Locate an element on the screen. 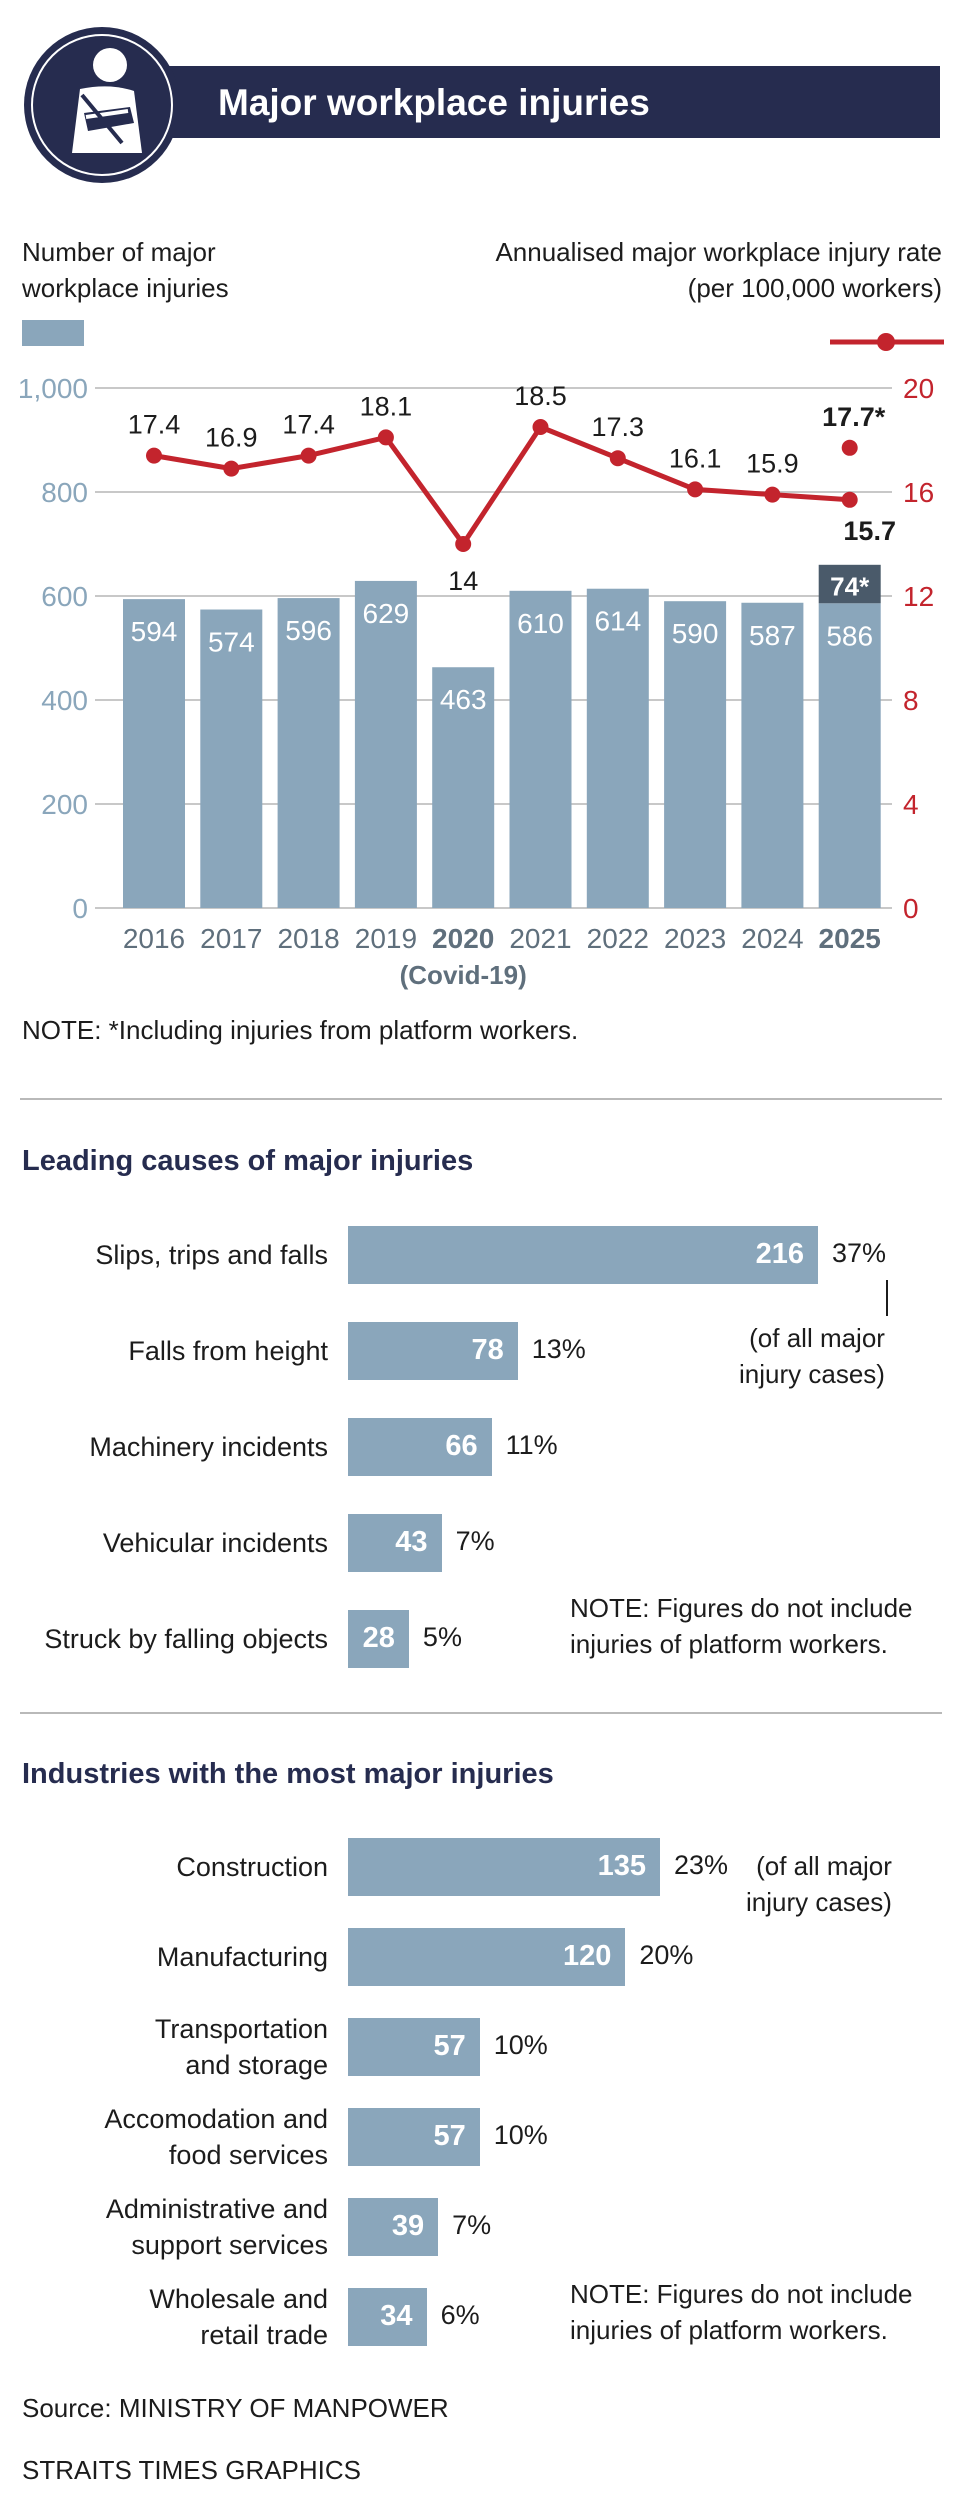 The width and height of the screenshot is (960, 2506). bar-value-label: 614 is located at coordinates (617, 621).